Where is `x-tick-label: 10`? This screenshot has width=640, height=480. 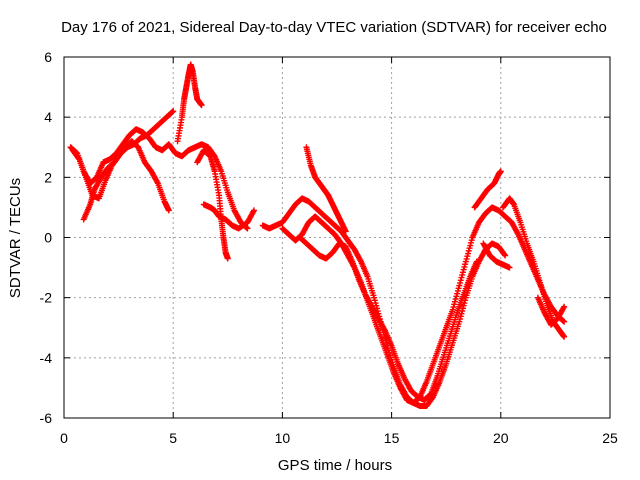 x-tick-label: 10 is located at coordinates (283, 438).